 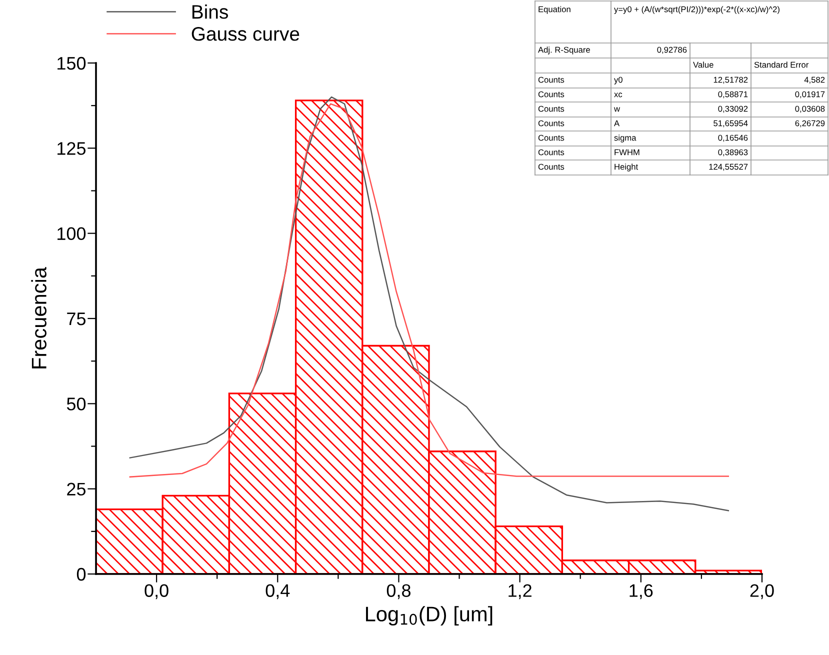 I want to click on x-tick-label: 0,0, so click(x=156, y=592).